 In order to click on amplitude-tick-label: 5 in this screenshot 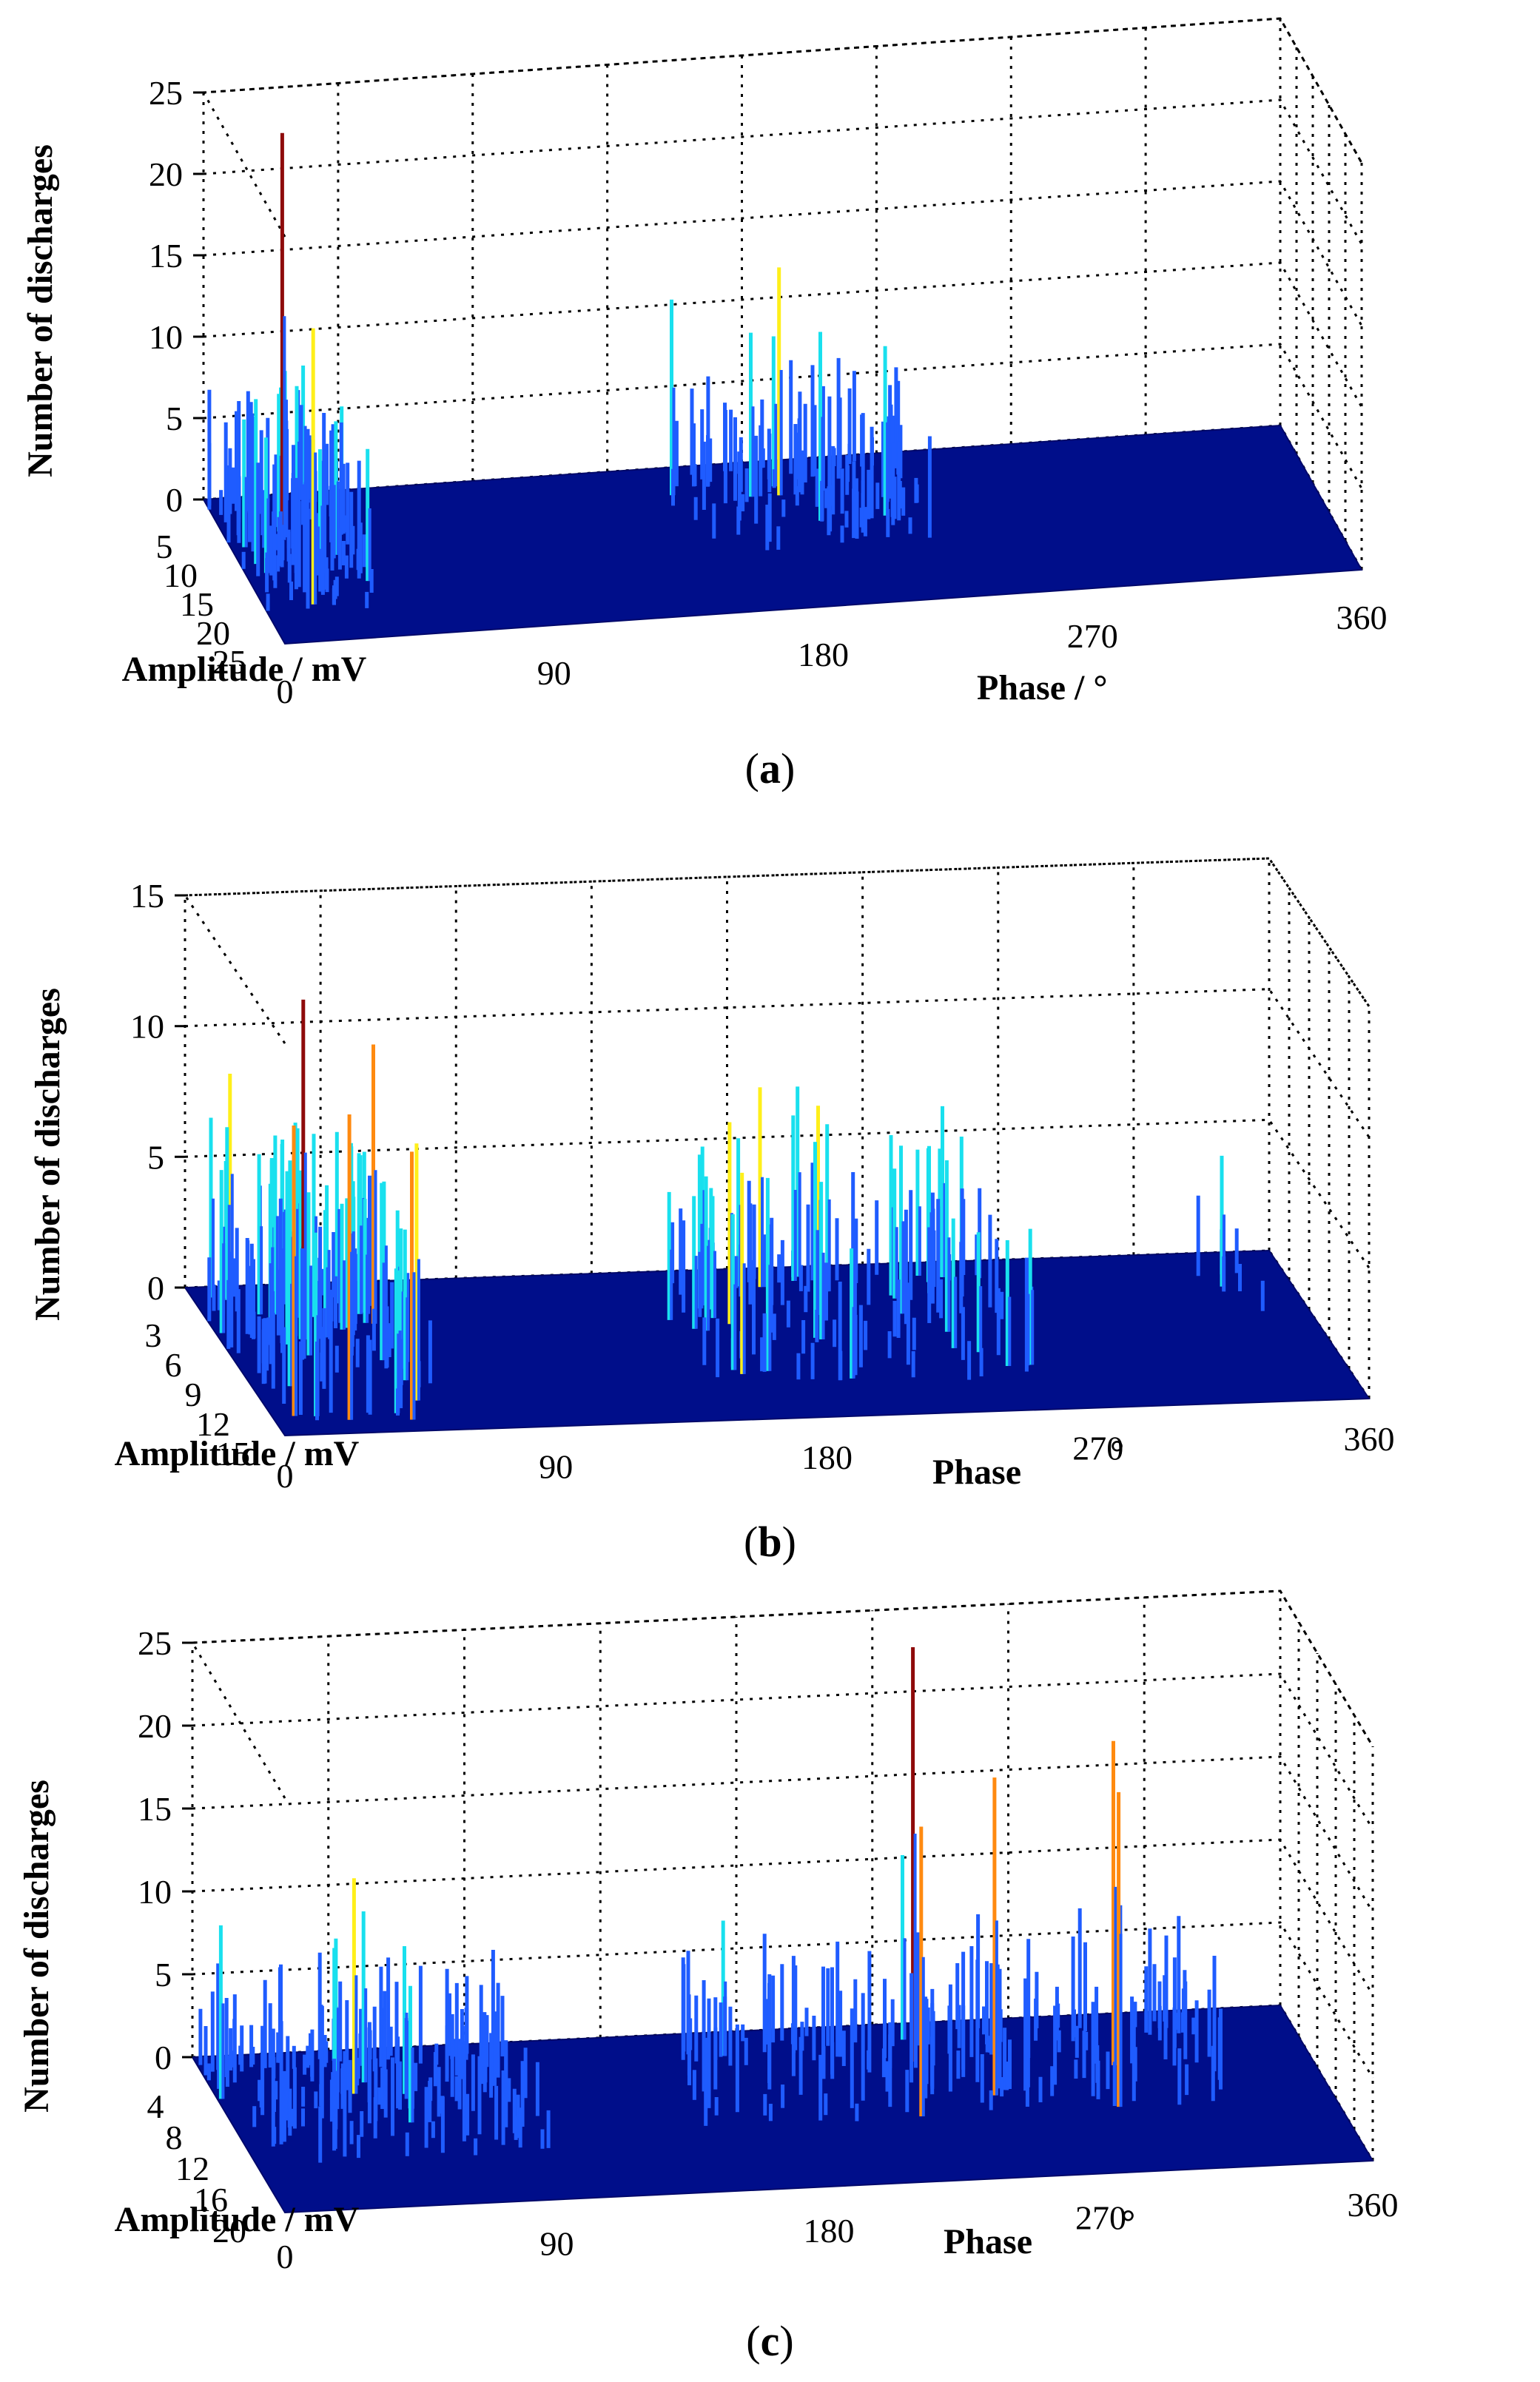, I will do `click(164, 546)`.